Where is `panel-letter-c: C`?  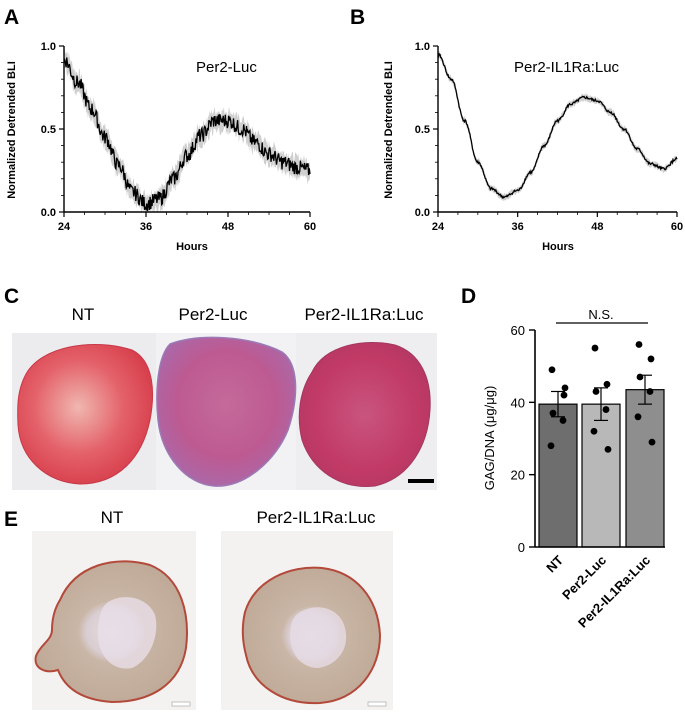 panel-letter-c: C is located at coordinates (11, 296).